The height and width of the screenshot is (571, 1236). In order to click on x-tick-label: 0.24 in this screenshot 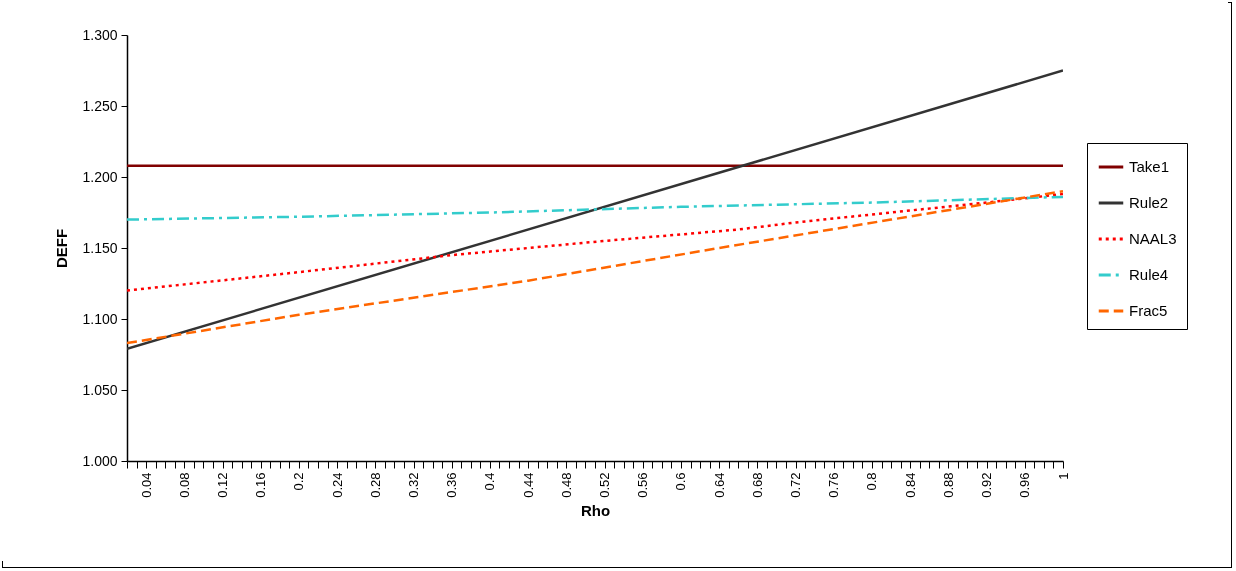, I will do `click(337, 485)`.